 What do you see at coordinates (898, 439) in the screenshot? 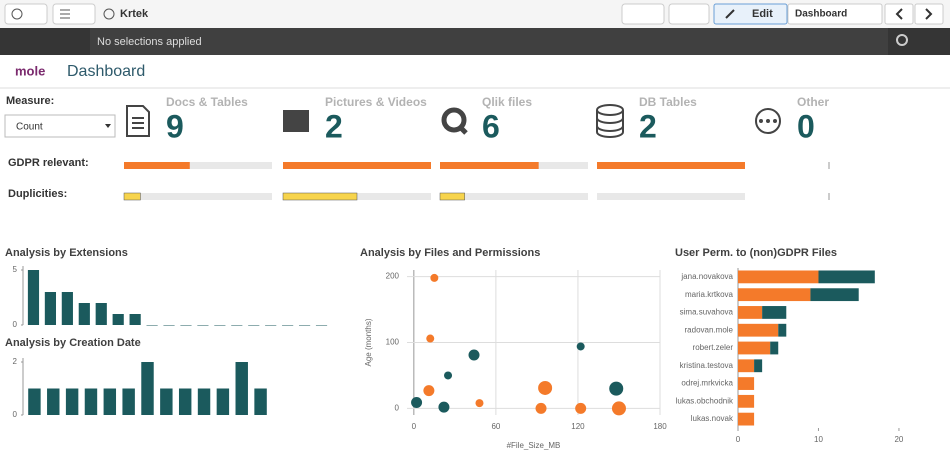
I see `x-tick-label: 20` at bounding box center [898, 439].